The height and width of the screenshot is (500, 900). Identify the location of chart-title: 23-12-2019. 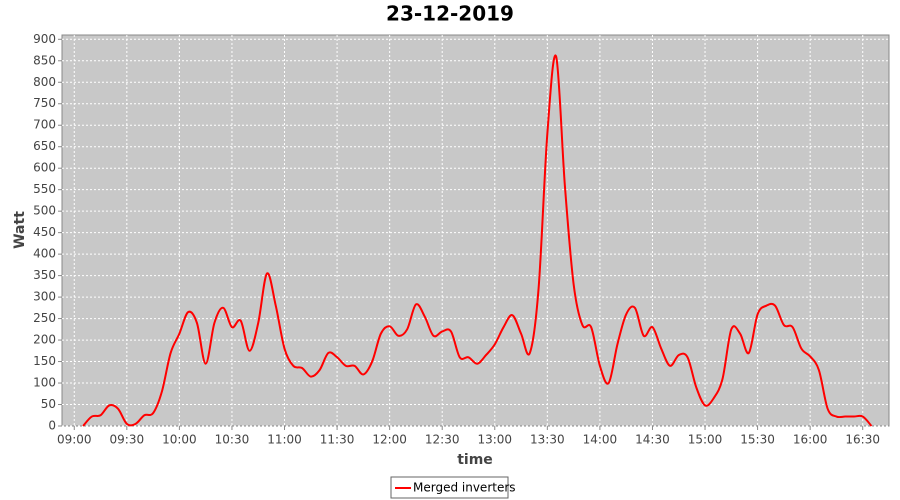
(450, 14).